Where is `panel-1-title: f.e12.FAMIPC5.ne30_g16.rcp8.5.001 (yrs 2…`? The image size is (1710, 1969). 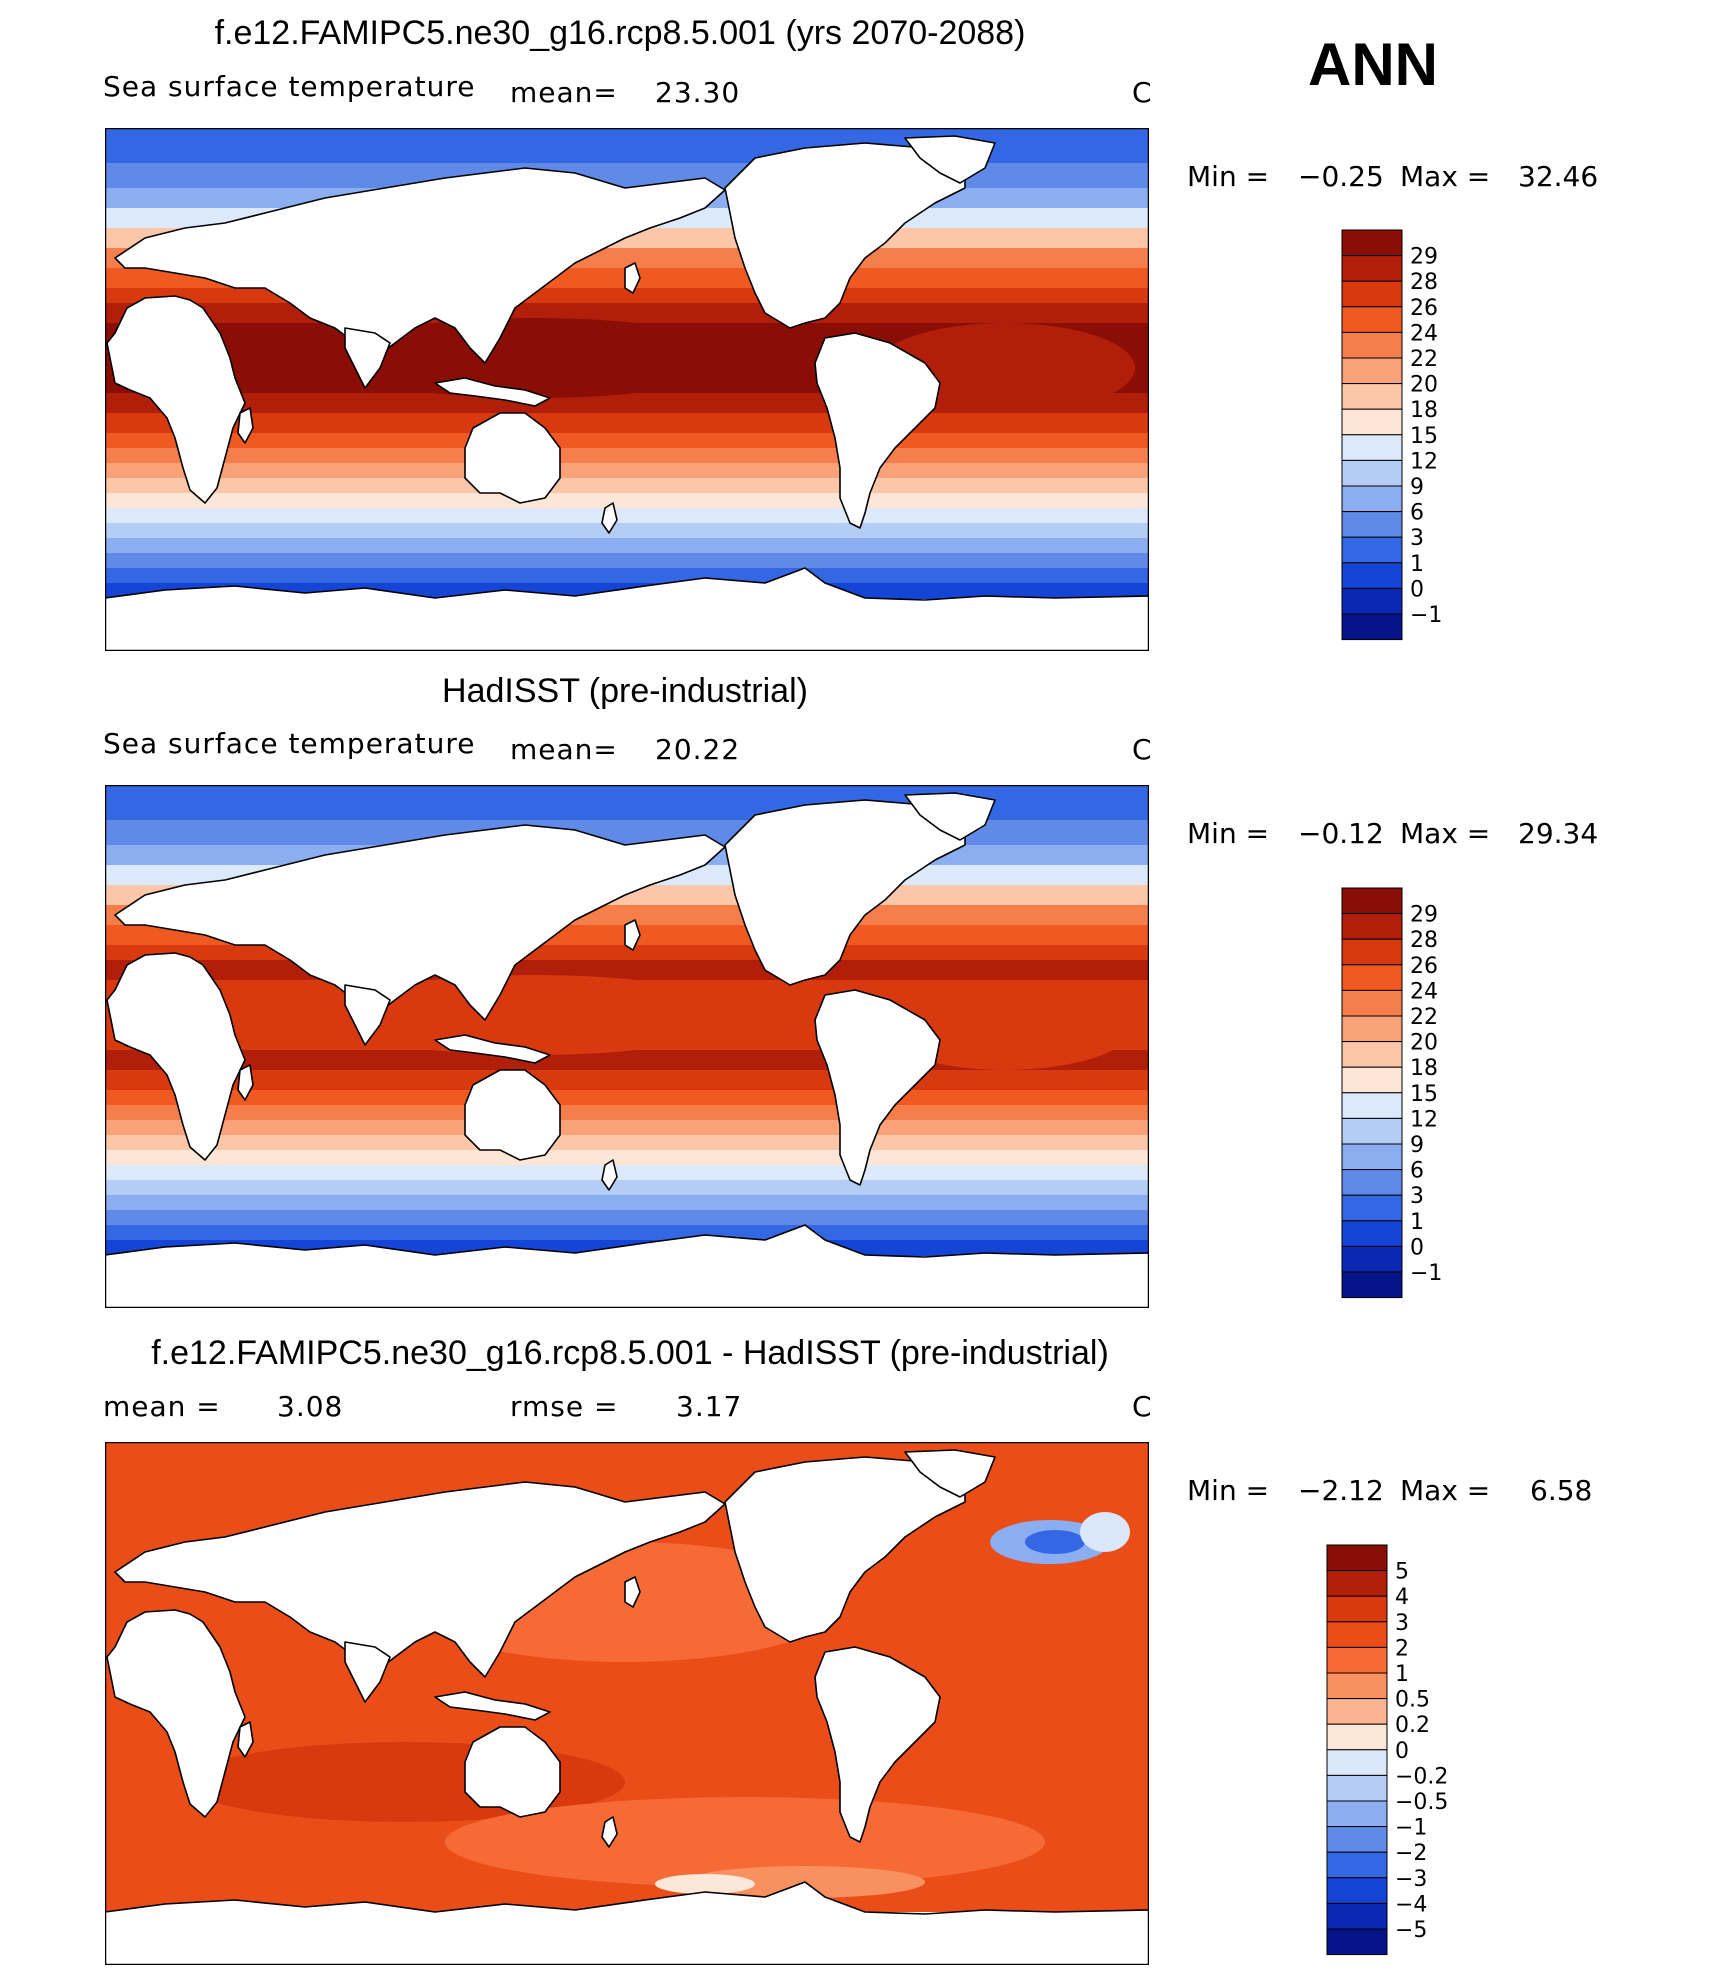 panel-1-title: f.e12.FAMIPC5.ne30_g16.rcp8.5.001 (yrs 2… is located at coordinates (620, 33).